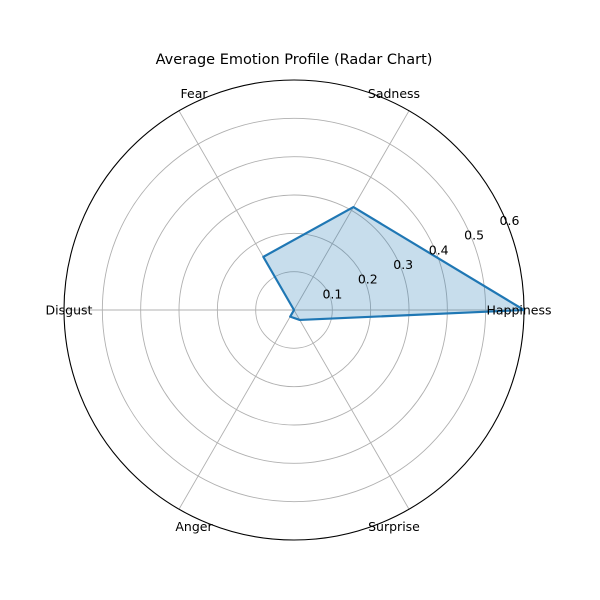 The height and width of the screenshot is (600, 600). Describe the element at coordinates (69, 310) in the screenshot. I see `category-label-disgust: Disgust` at that location.